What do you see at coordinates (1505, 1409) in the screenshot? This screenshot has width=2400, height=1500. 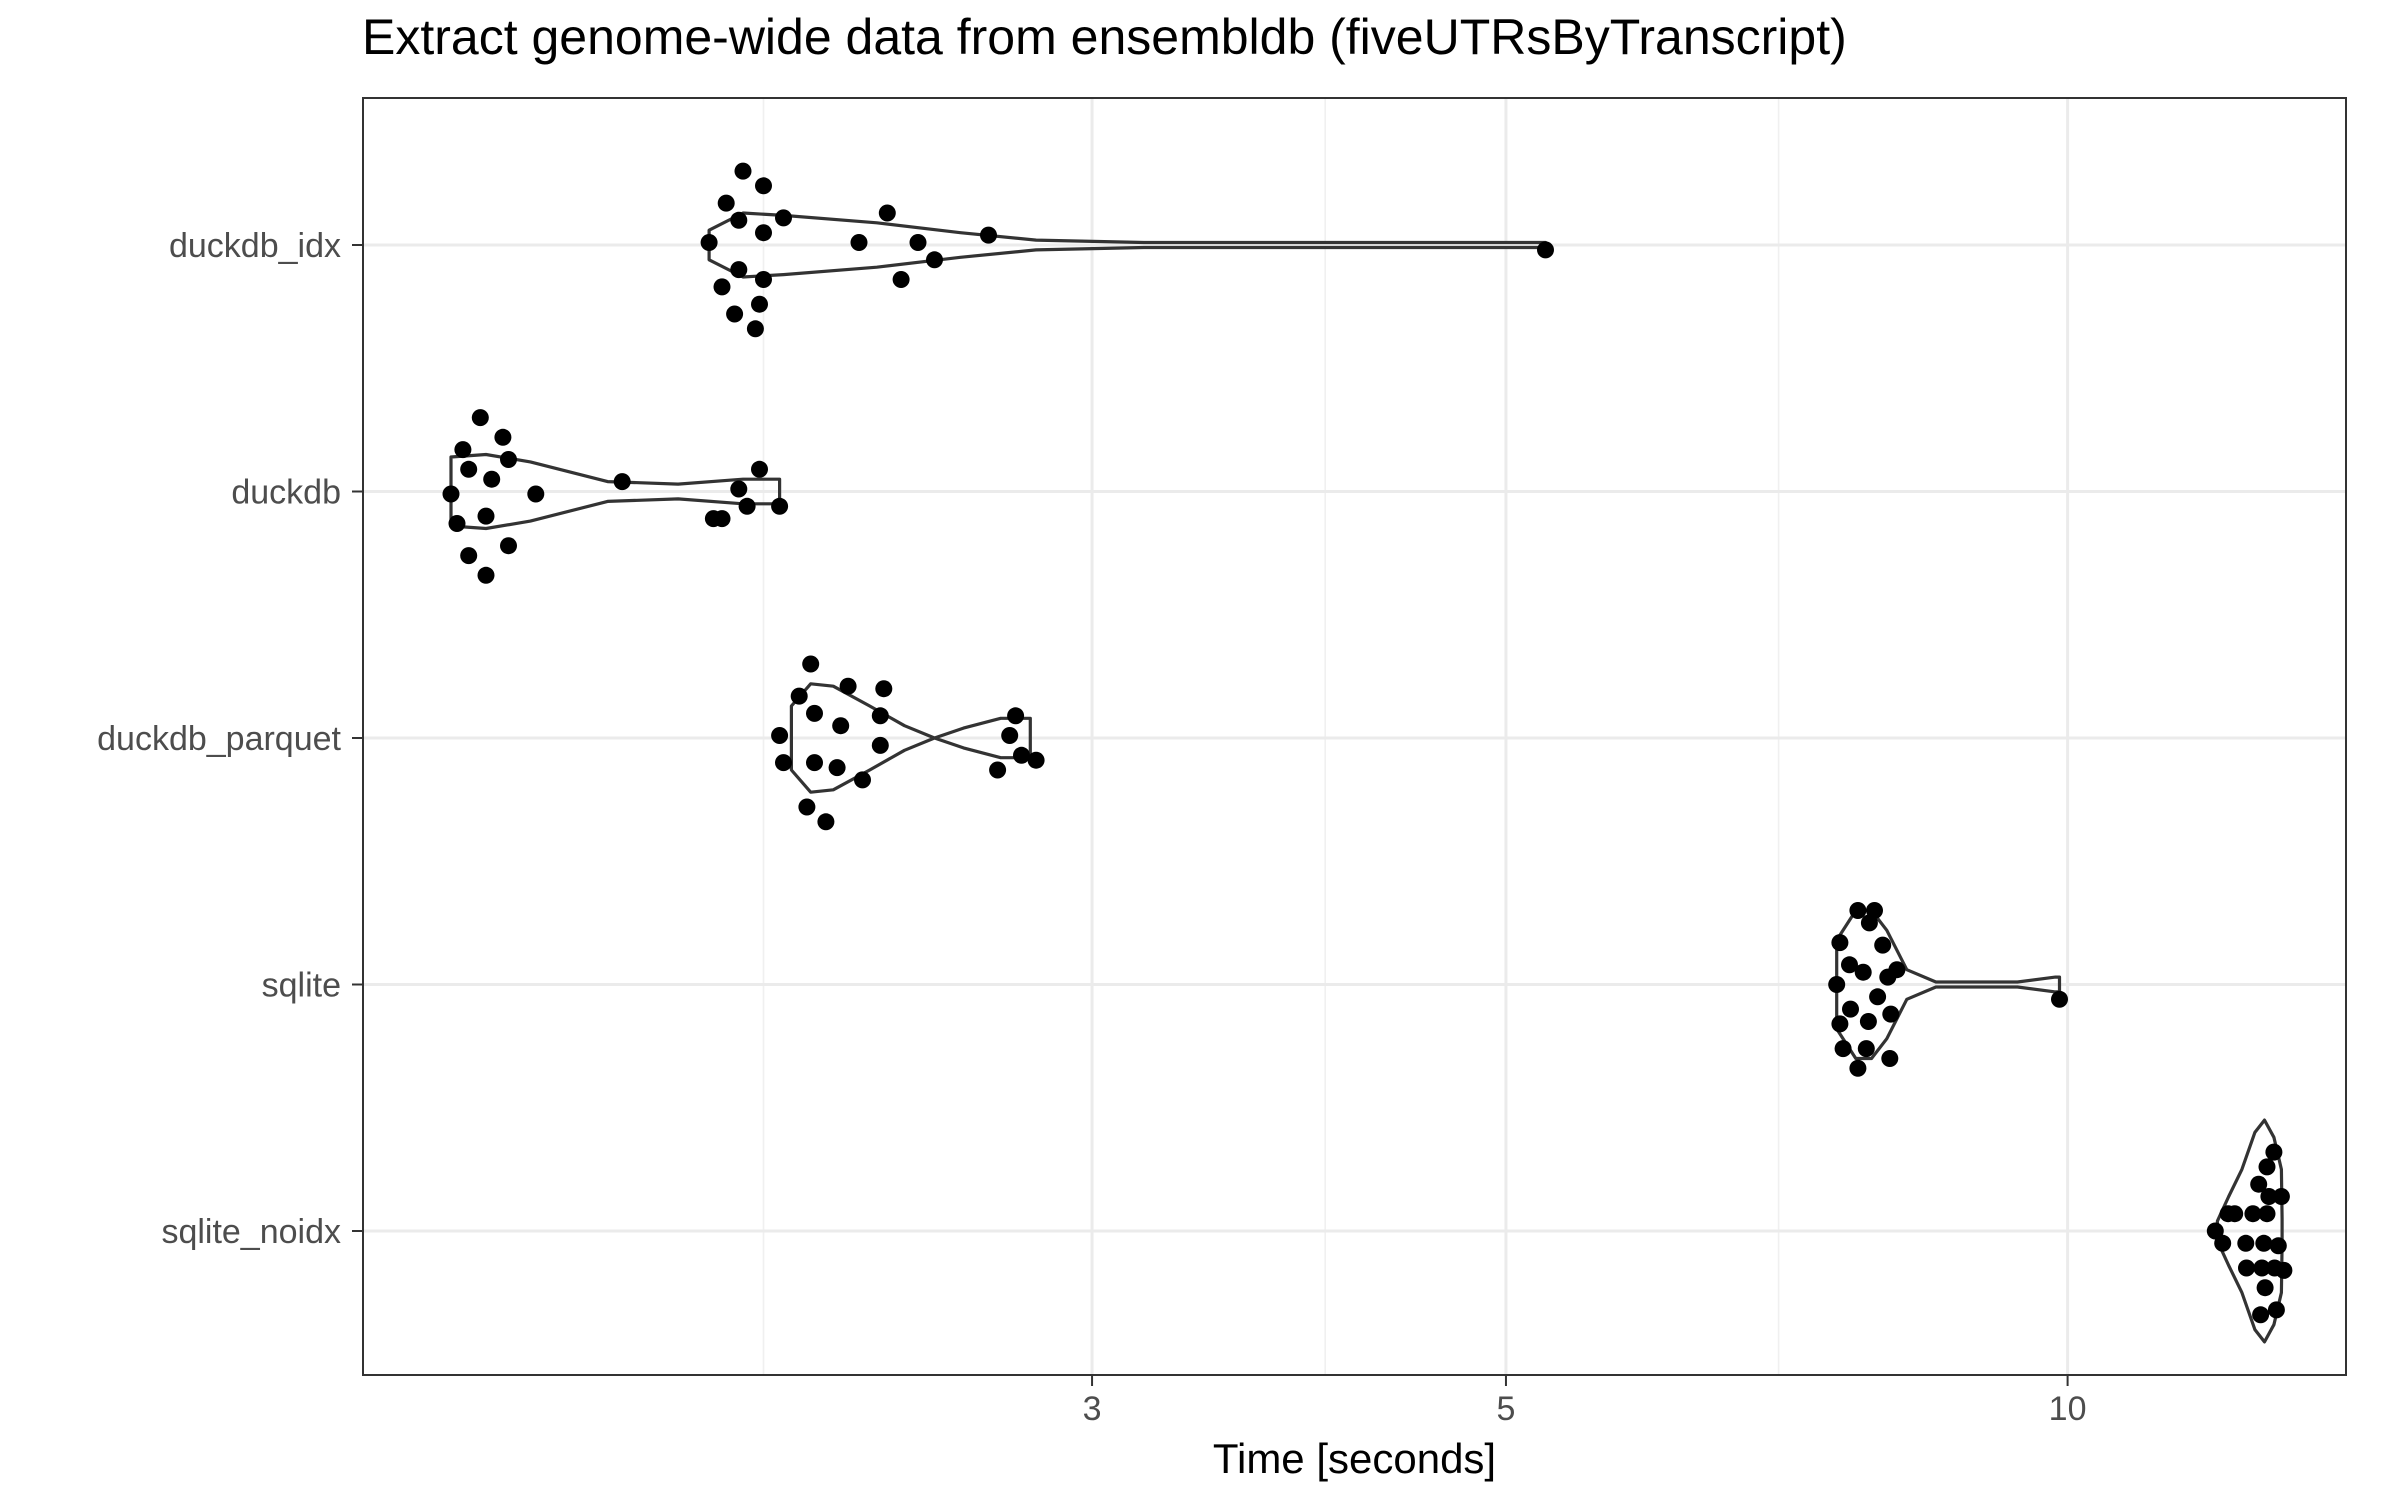 I see `x-tick-label: 5` at bounding box center [1505, 1409].